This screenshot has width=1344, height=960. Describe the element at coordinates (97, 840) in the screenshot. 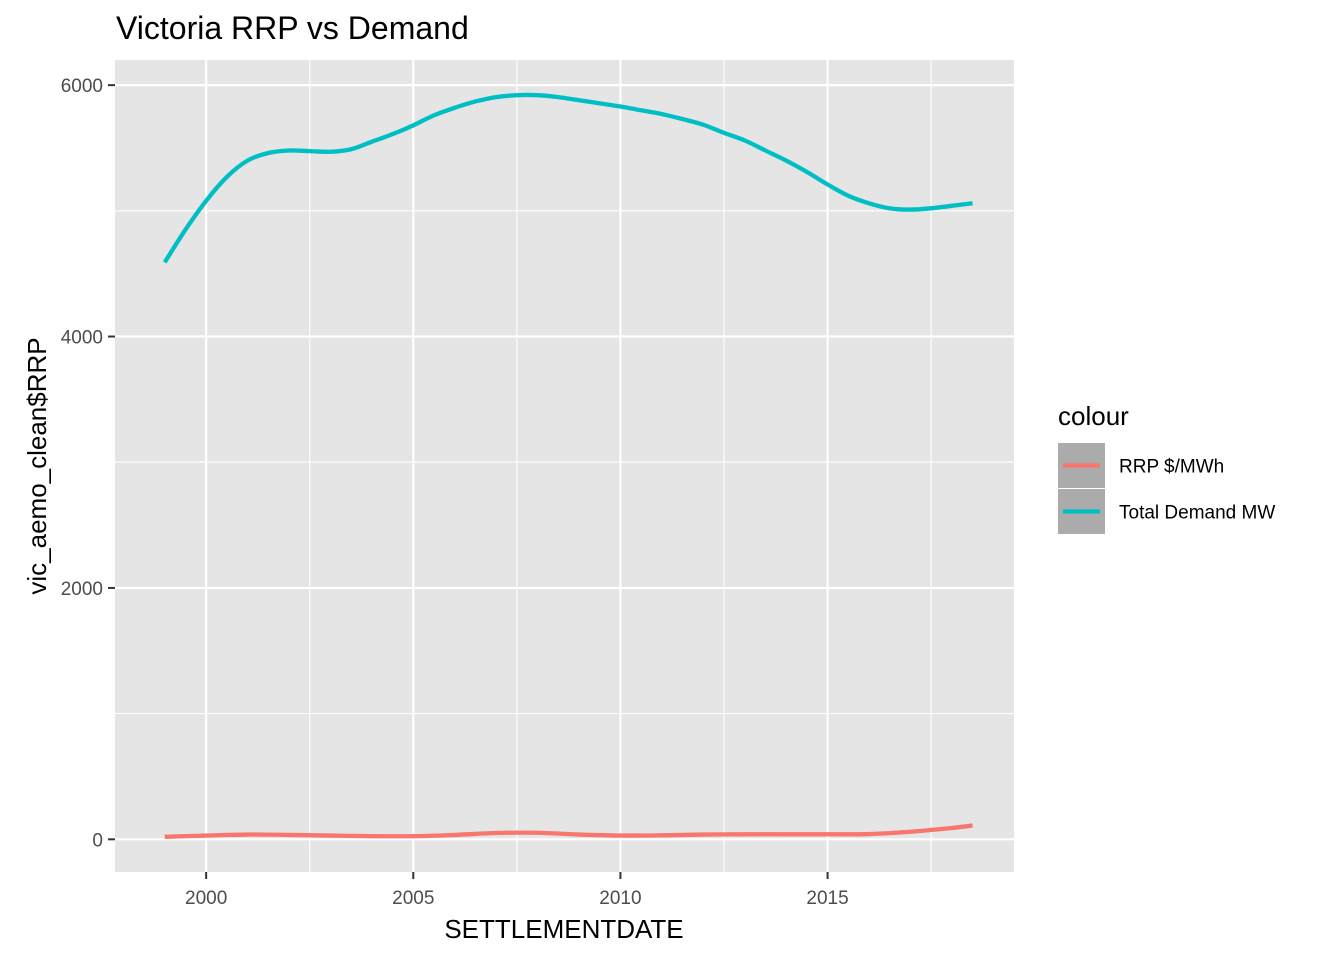

I see `y-tick-label: 0` at that location.